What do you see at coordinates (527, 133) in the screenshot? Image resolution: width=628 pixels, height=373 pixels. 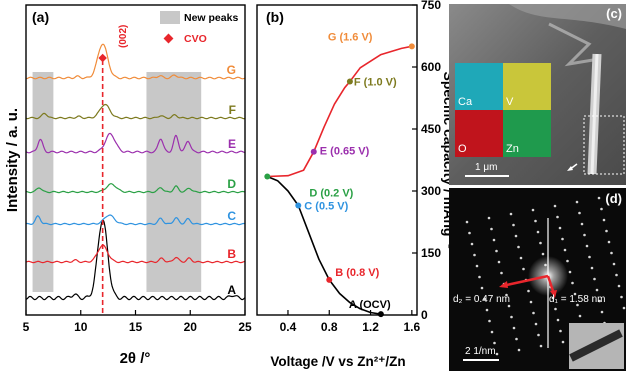 I see `edx-map-zn: Zn` at bounding box center [527, 133].